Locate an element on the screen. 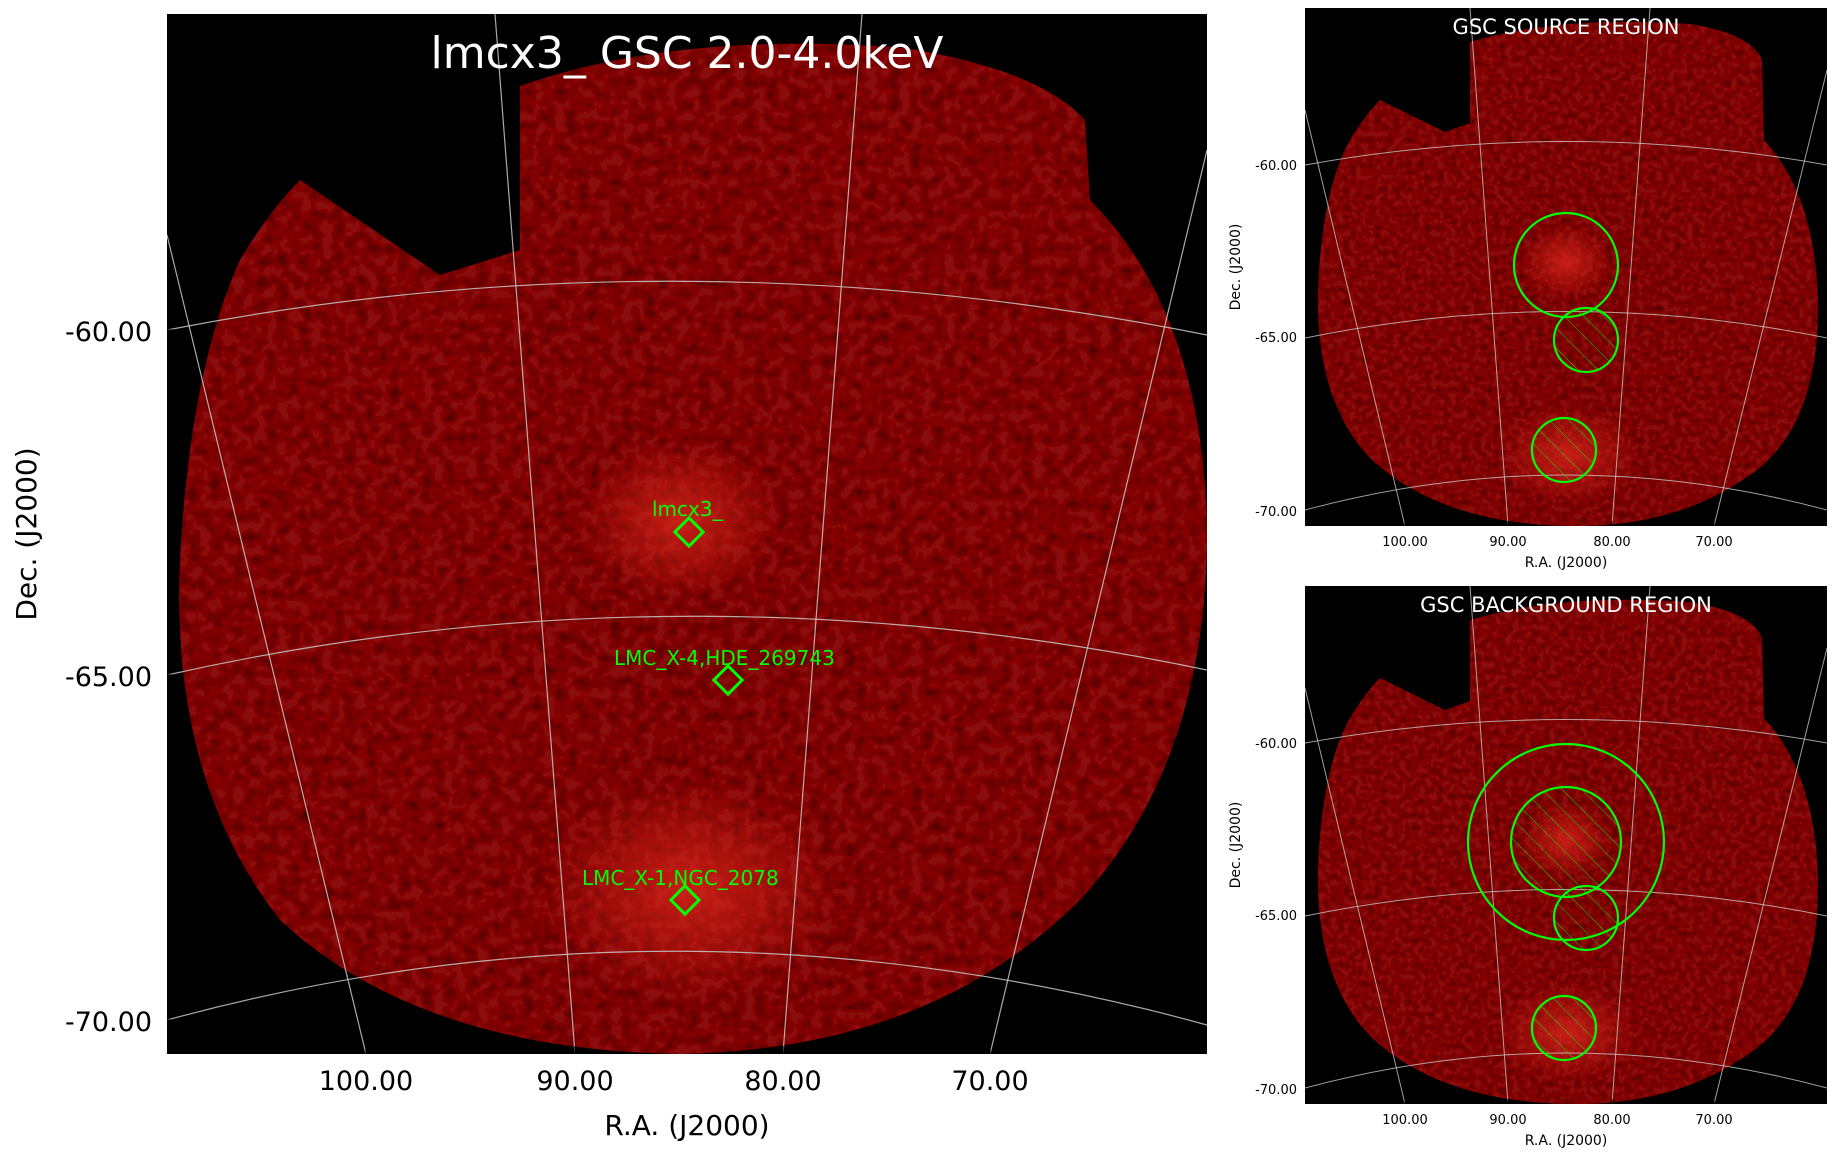 The height and width of the screenshot is (1156, 1832). background-xlabel: R.A. (J2000) is located at coordinates (1566, 1141).